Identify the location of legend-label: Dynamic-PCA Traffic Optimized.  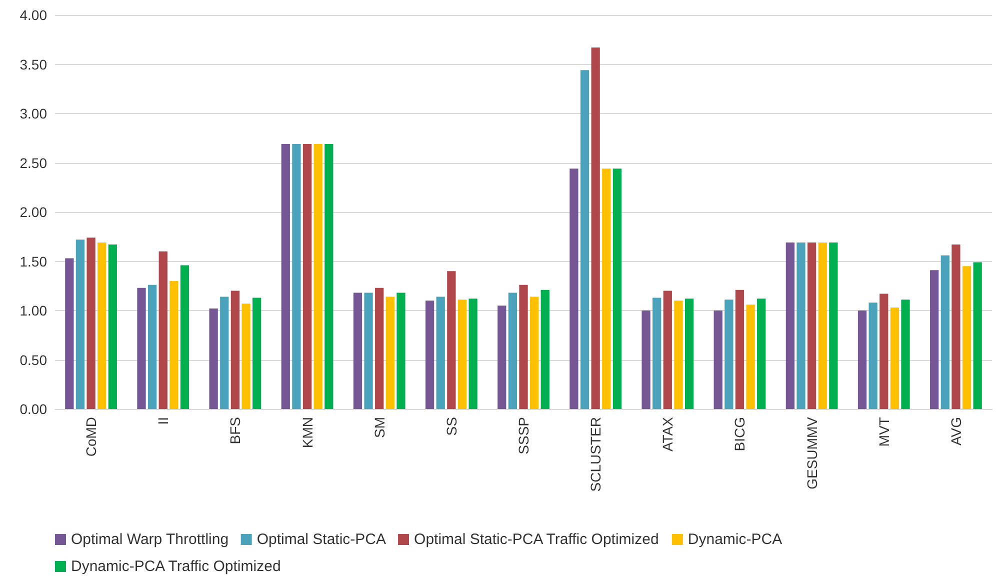
(176, 566).